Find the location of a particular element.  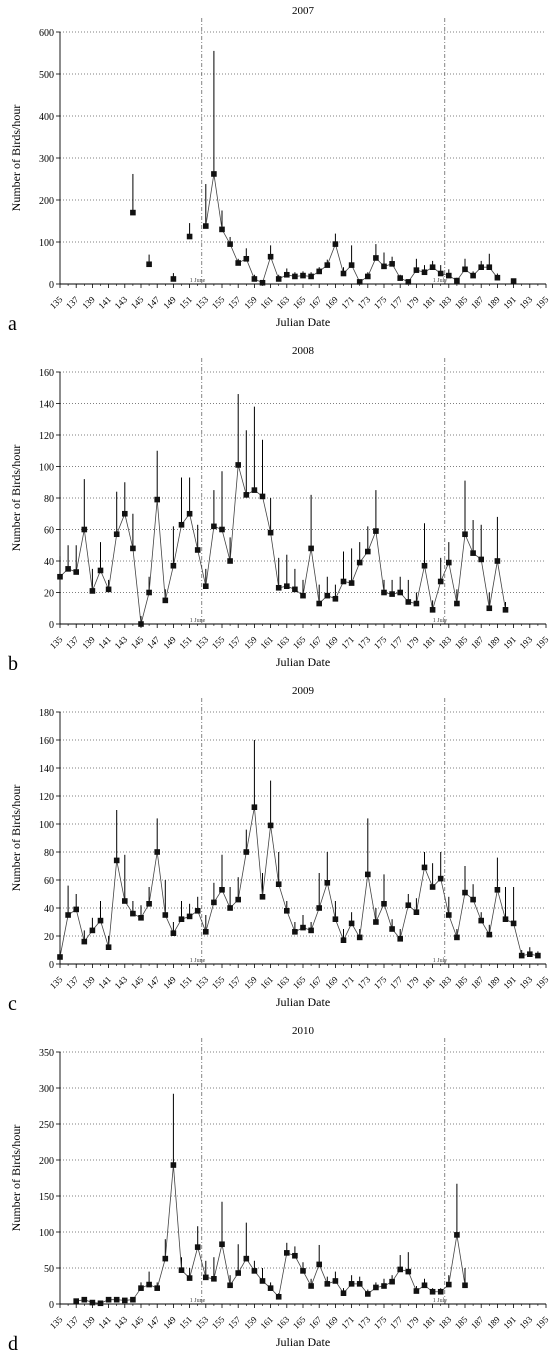

date-marker-label: 1 July is located at coordinates (440, 961).